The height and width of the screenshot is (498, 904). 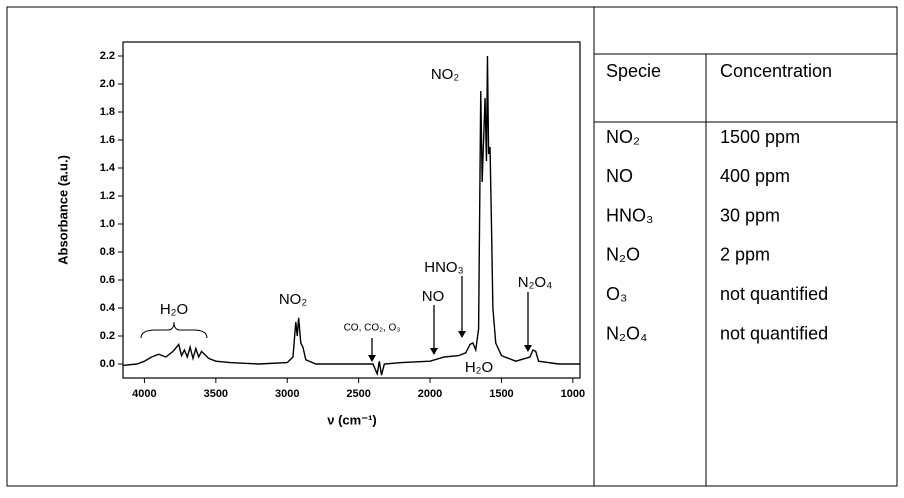 What do you see at coordinates (107, 280) in the screenshot?
I see `y-tick-label: 0.6` at bounding box center [107, 280].